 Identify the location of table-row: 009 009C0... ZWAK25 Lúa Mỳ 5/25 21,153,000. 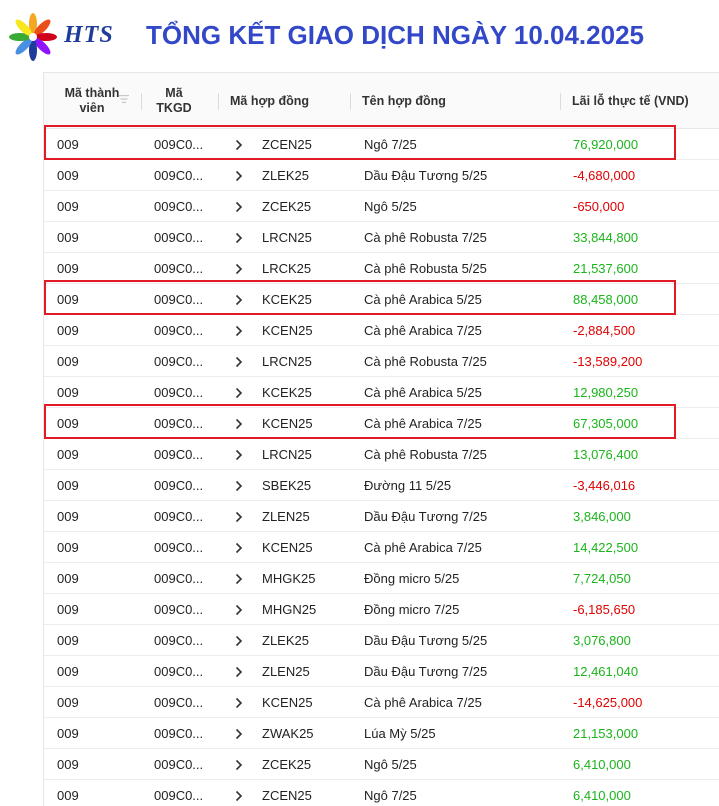
(381, 733).